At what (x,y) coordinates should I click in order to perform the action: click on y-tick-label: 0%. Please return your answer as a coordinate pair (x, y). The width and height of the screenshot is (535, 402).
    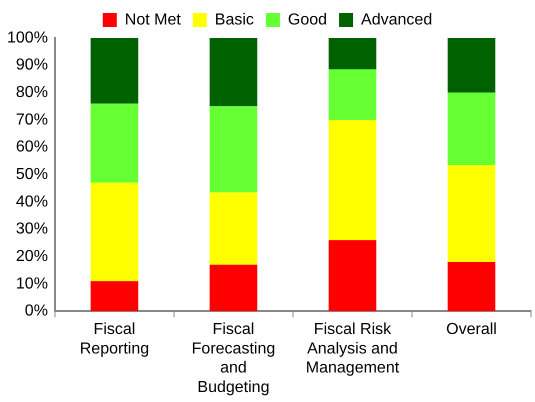
    Looking at the image, I should click on (36, 311).